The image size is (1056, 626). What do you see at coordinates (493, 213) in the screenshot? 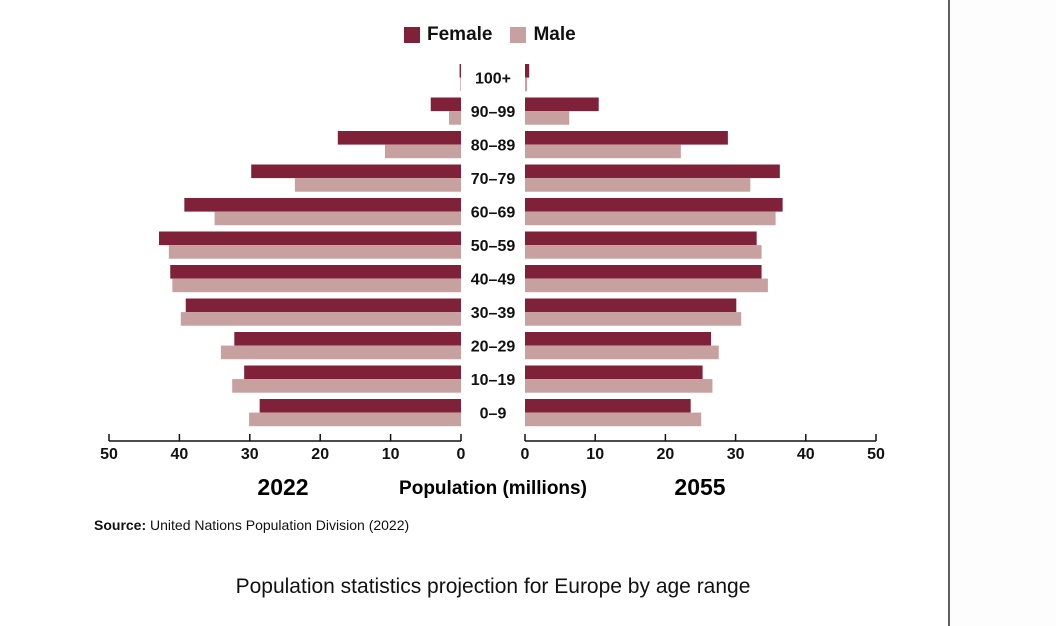
I see `age-label: 60–69` at bounding box center [493, 213].